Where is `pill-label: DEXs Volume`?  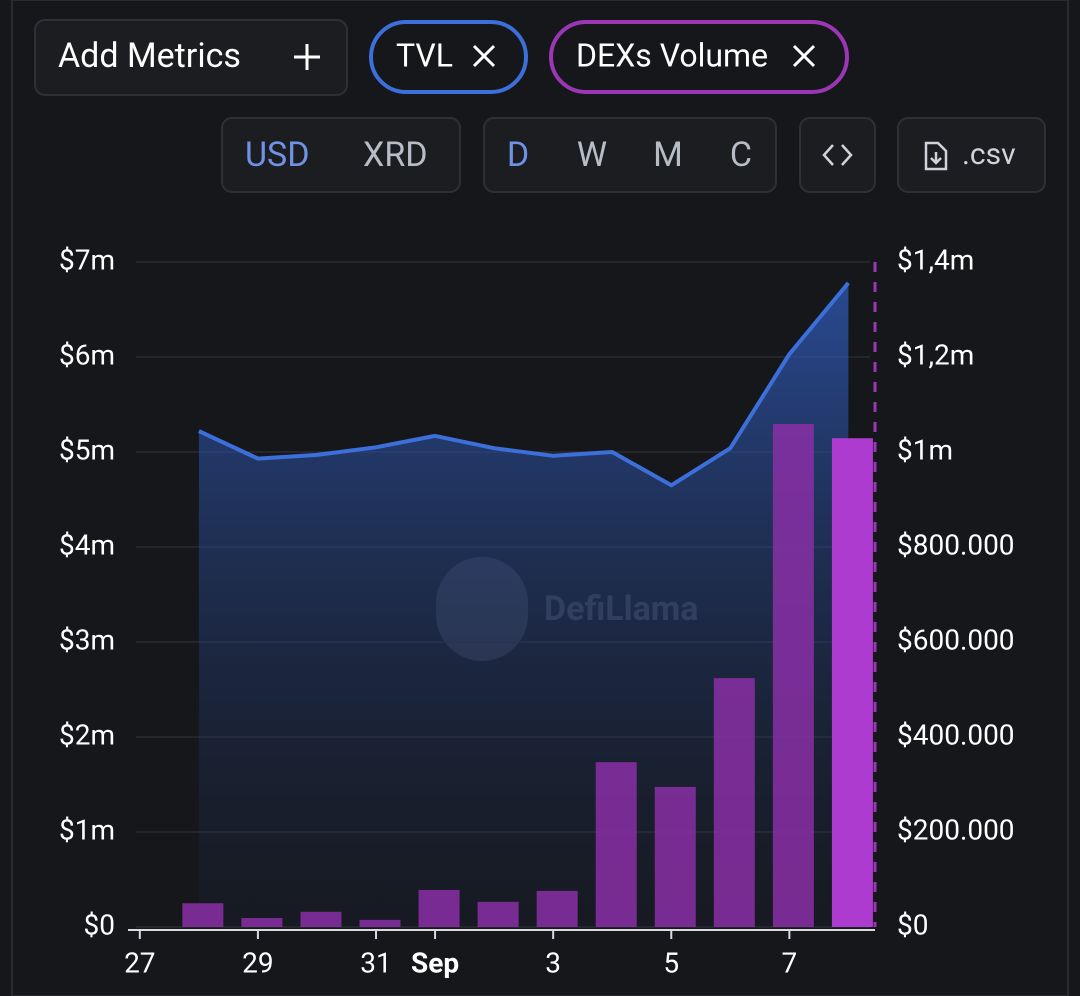
pill-label: DEXs Volume is located at coordinates (672, 55).